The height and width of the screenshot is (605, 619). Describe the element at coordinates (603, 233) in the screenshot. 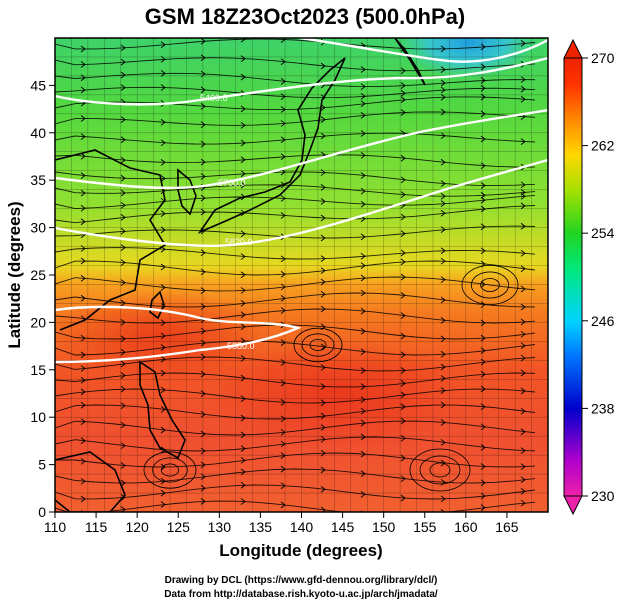

I see `colorbar-tick-label: 254` at that location.